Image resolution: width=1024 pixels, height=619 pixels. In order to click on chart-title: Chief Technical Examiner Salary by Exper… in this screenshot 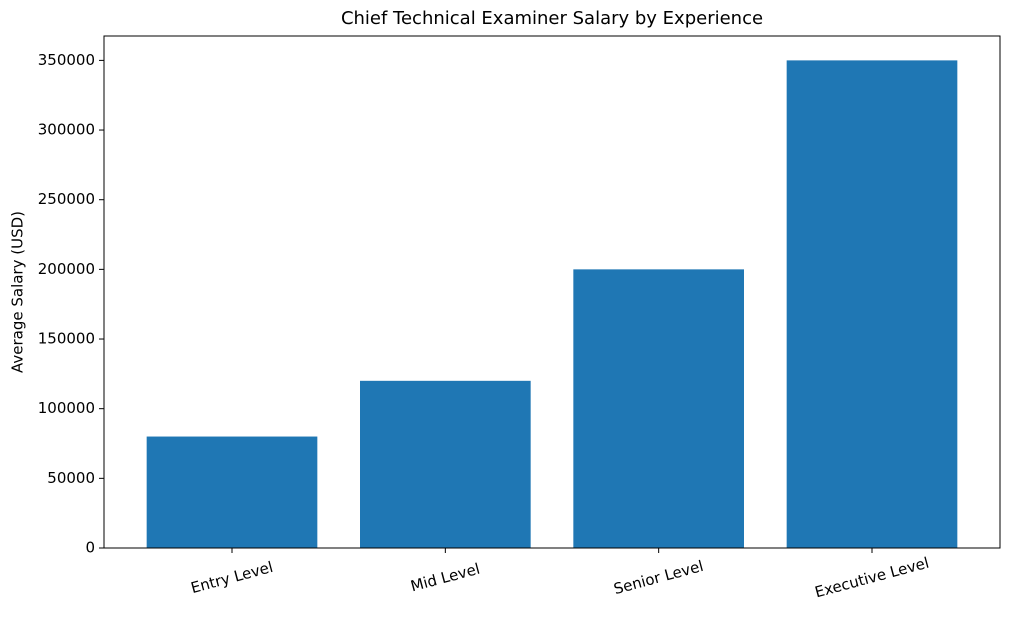, I will do `click(552, 18)`.